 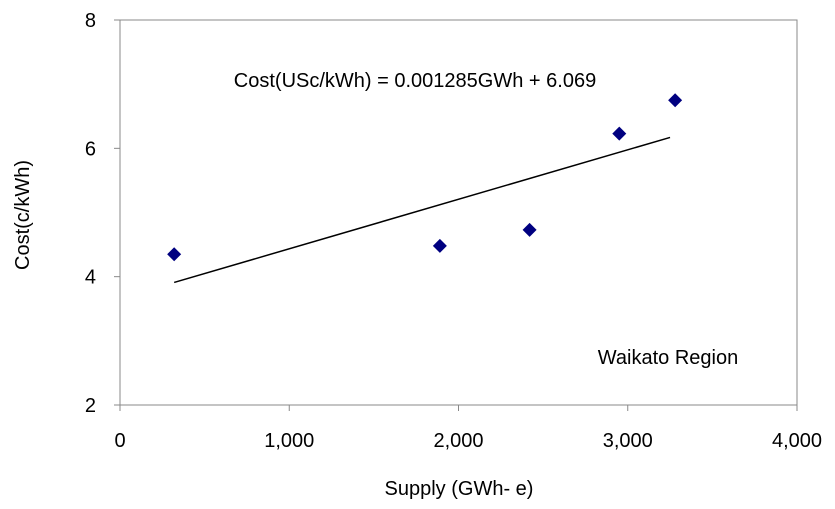 What do you see at coordinates (459, 489) in the screenshot?
I see `x-axis-title: Supply (GWh- e)` at bounding box center [459, 489].